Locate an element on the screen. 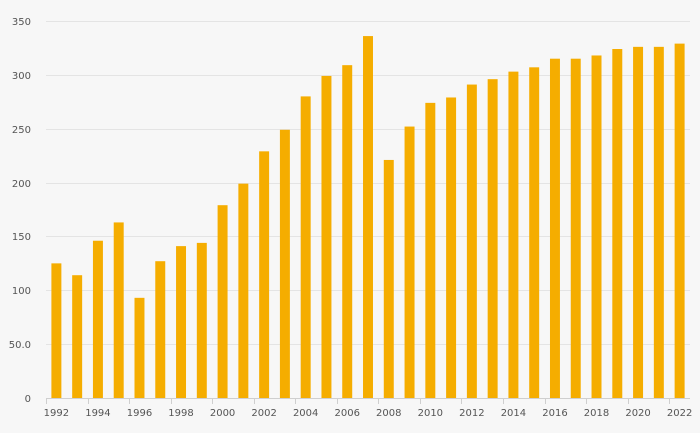 The image size is (700, 433). x-tick-label: 1996 is located at coordinates (139, 413).